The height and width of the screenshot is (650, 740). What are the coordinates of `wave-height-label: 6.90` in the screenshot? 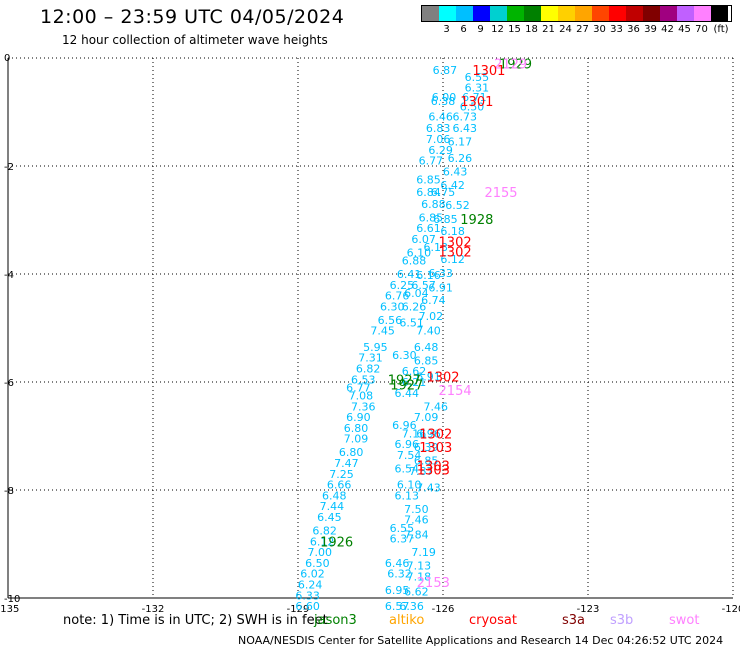 It's located at (358, 417).